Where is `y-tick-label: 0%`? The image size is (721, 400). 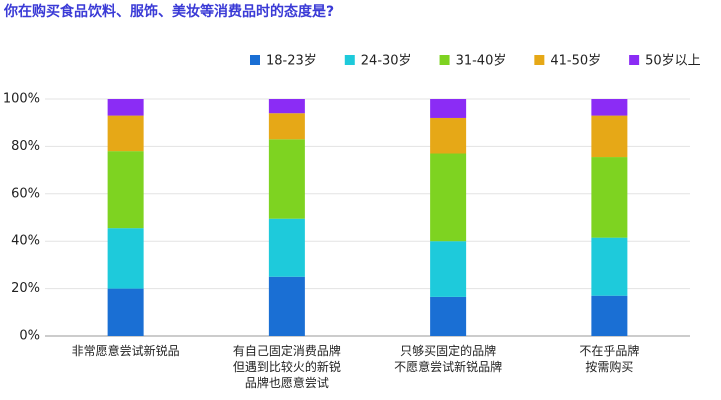 y-tick-label: 0% is located at coordinates (29, 336).